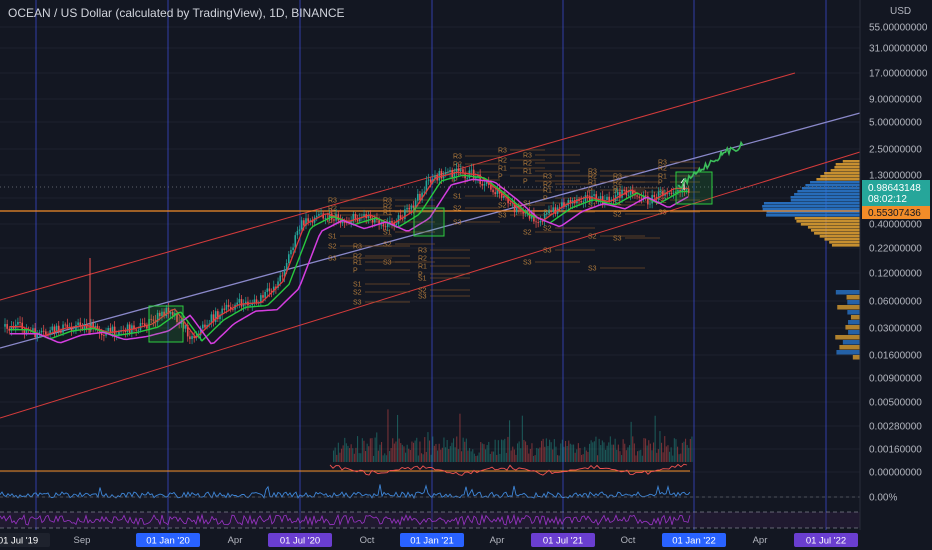 The height and width of the screenshot is (550, 932). Describe the element at coordinates (592, 237) in the screenshot. I see `pivot-label: S2` at that location.